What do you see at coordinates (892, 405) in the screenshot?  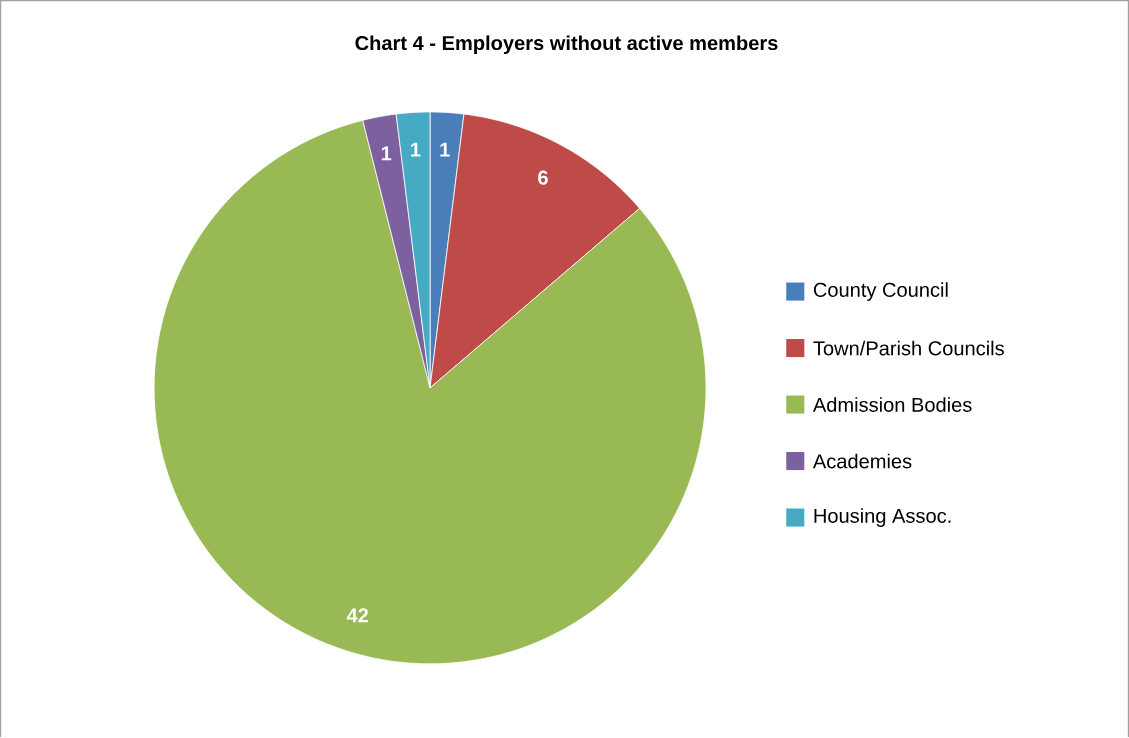 I see `legend-label: Admission Bodies` at bounding box center [892, 405].